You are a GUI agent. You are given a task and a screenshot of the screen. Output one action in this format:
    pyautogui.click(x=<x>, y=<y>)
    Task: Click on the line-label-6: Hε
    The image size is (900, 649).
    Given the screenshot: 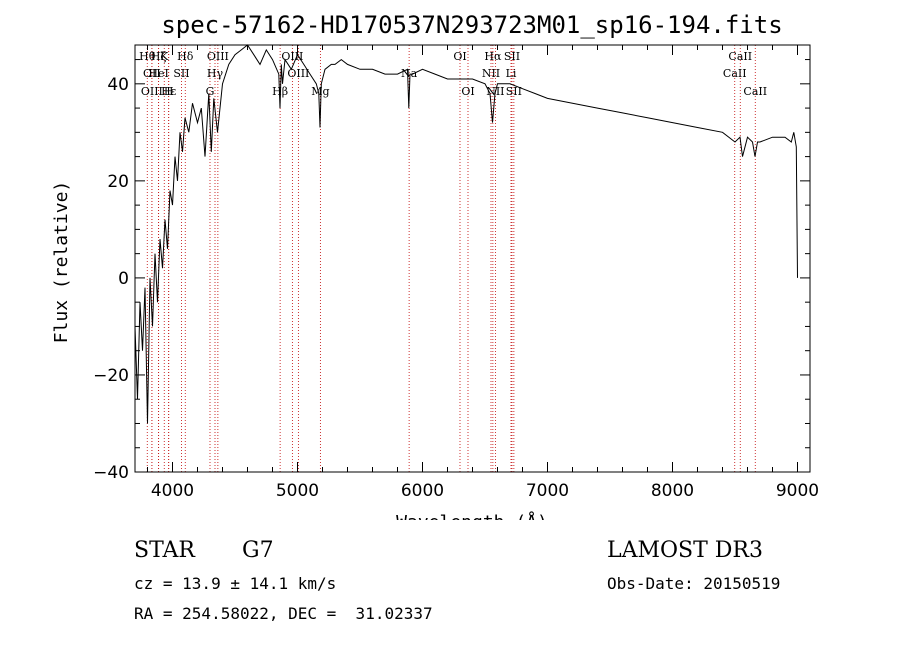 What is the action you would take?
    pyautogui.click(x=169, y=91)
    